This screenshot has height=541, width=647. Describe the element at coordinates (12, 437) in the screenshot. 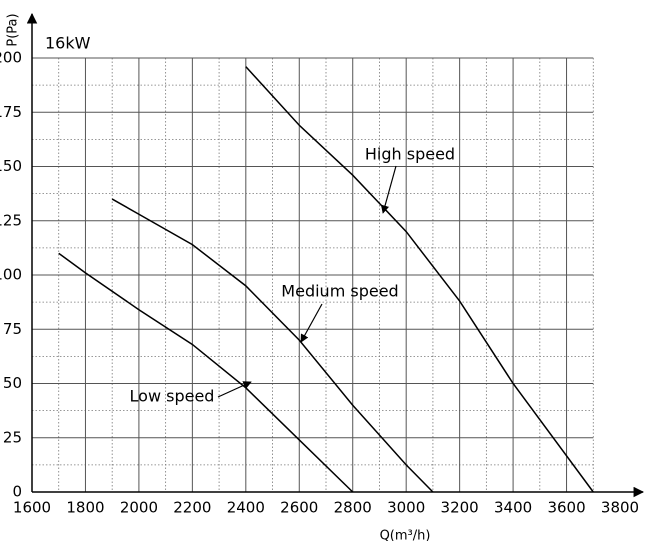

I see `y-tick-label: 25` at that location.